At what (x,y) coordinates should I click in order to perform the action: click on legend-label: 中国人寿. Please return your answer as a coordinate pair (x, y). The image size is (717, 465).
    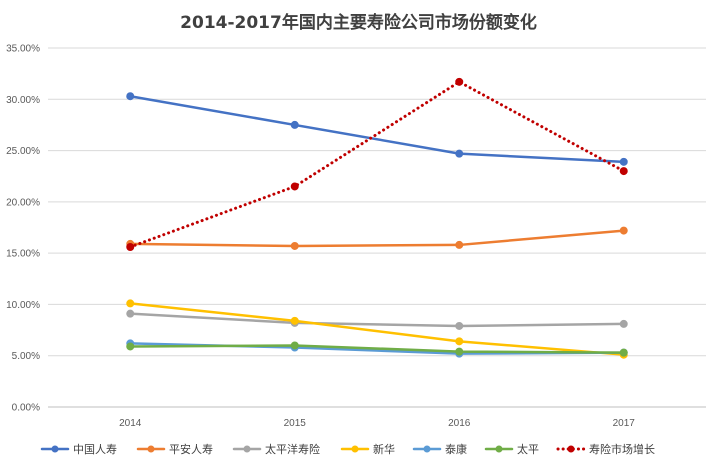
    Looking at the image, I should click on (95, 449).